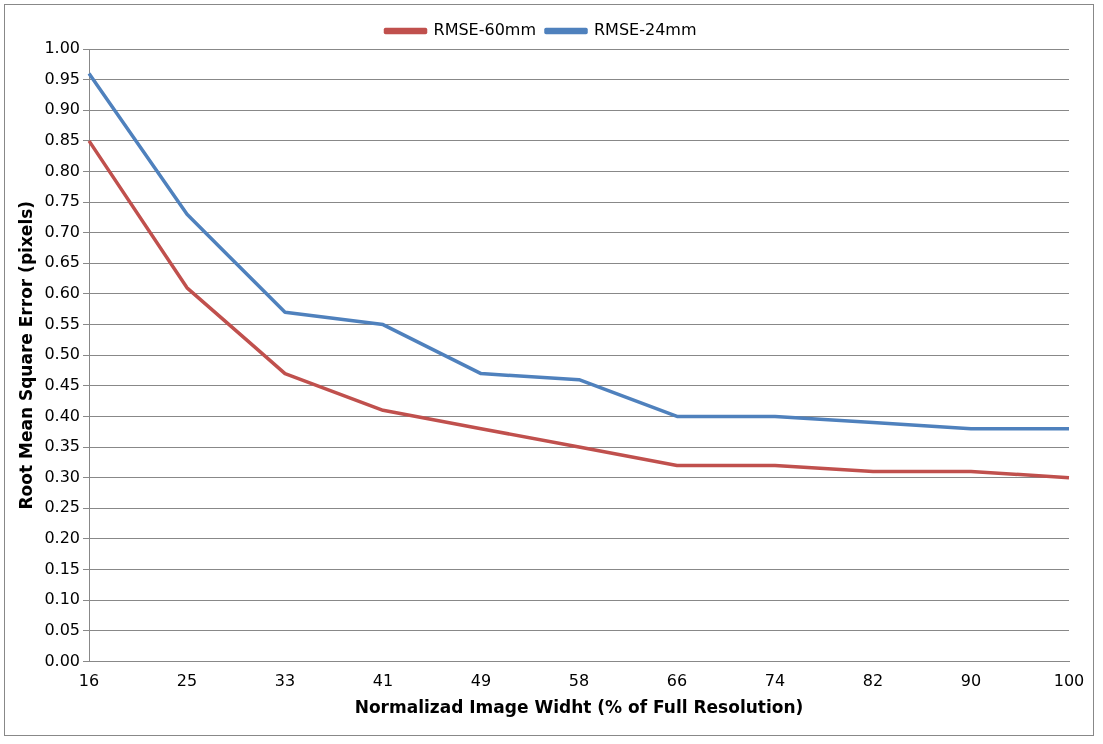 The image size is (1103, 744). I want to click on y-tick-label: 0.05, so click(62, 629).